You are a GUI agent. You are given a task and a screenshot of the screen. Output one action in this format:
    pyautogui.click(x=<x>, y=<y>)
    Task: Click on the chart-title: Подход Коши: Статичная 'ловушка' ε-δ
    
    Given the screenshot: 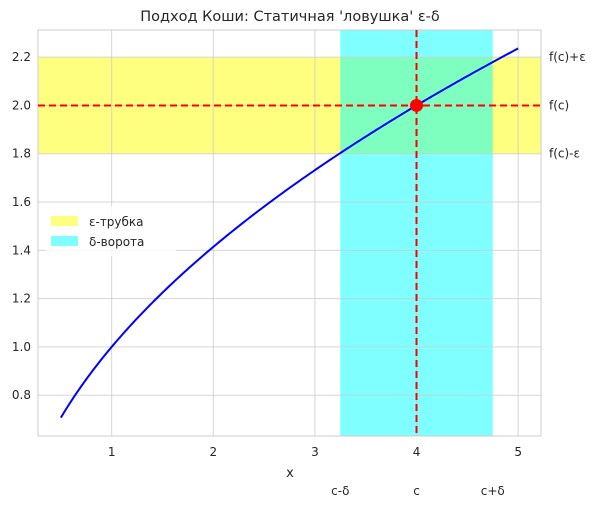 What is the action you would take?
    pyautogui.click(x=290, y=17)
    